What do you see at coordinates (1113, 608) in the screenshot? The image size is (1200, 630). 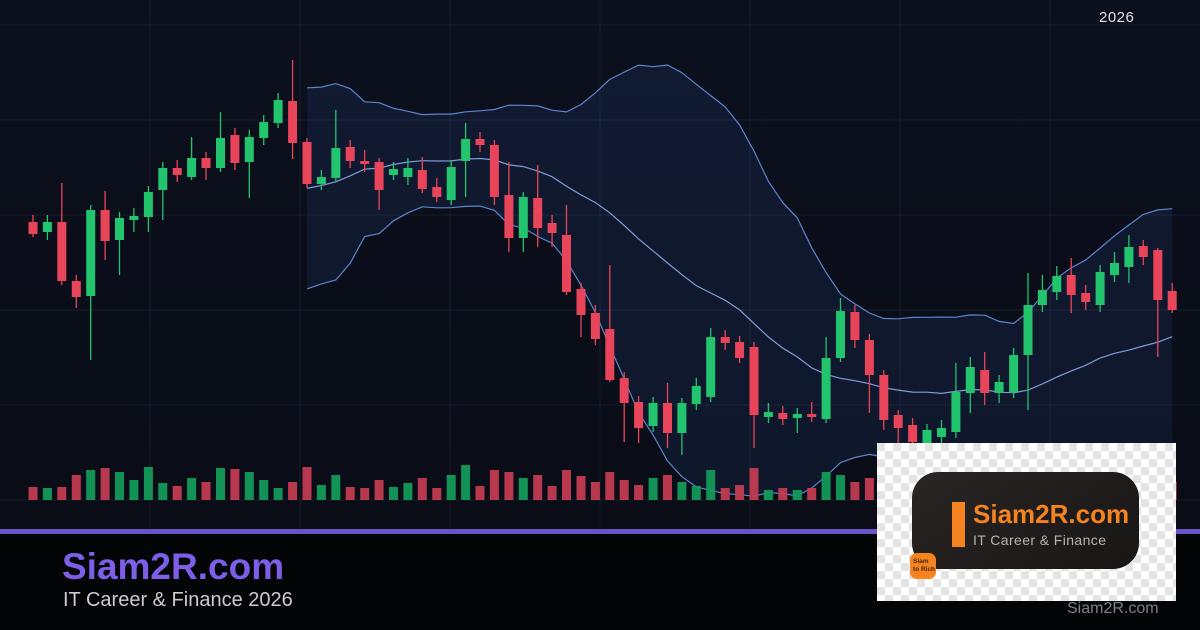 I see `watermark: Siam2R.com` at bounding box center [1113, 608].